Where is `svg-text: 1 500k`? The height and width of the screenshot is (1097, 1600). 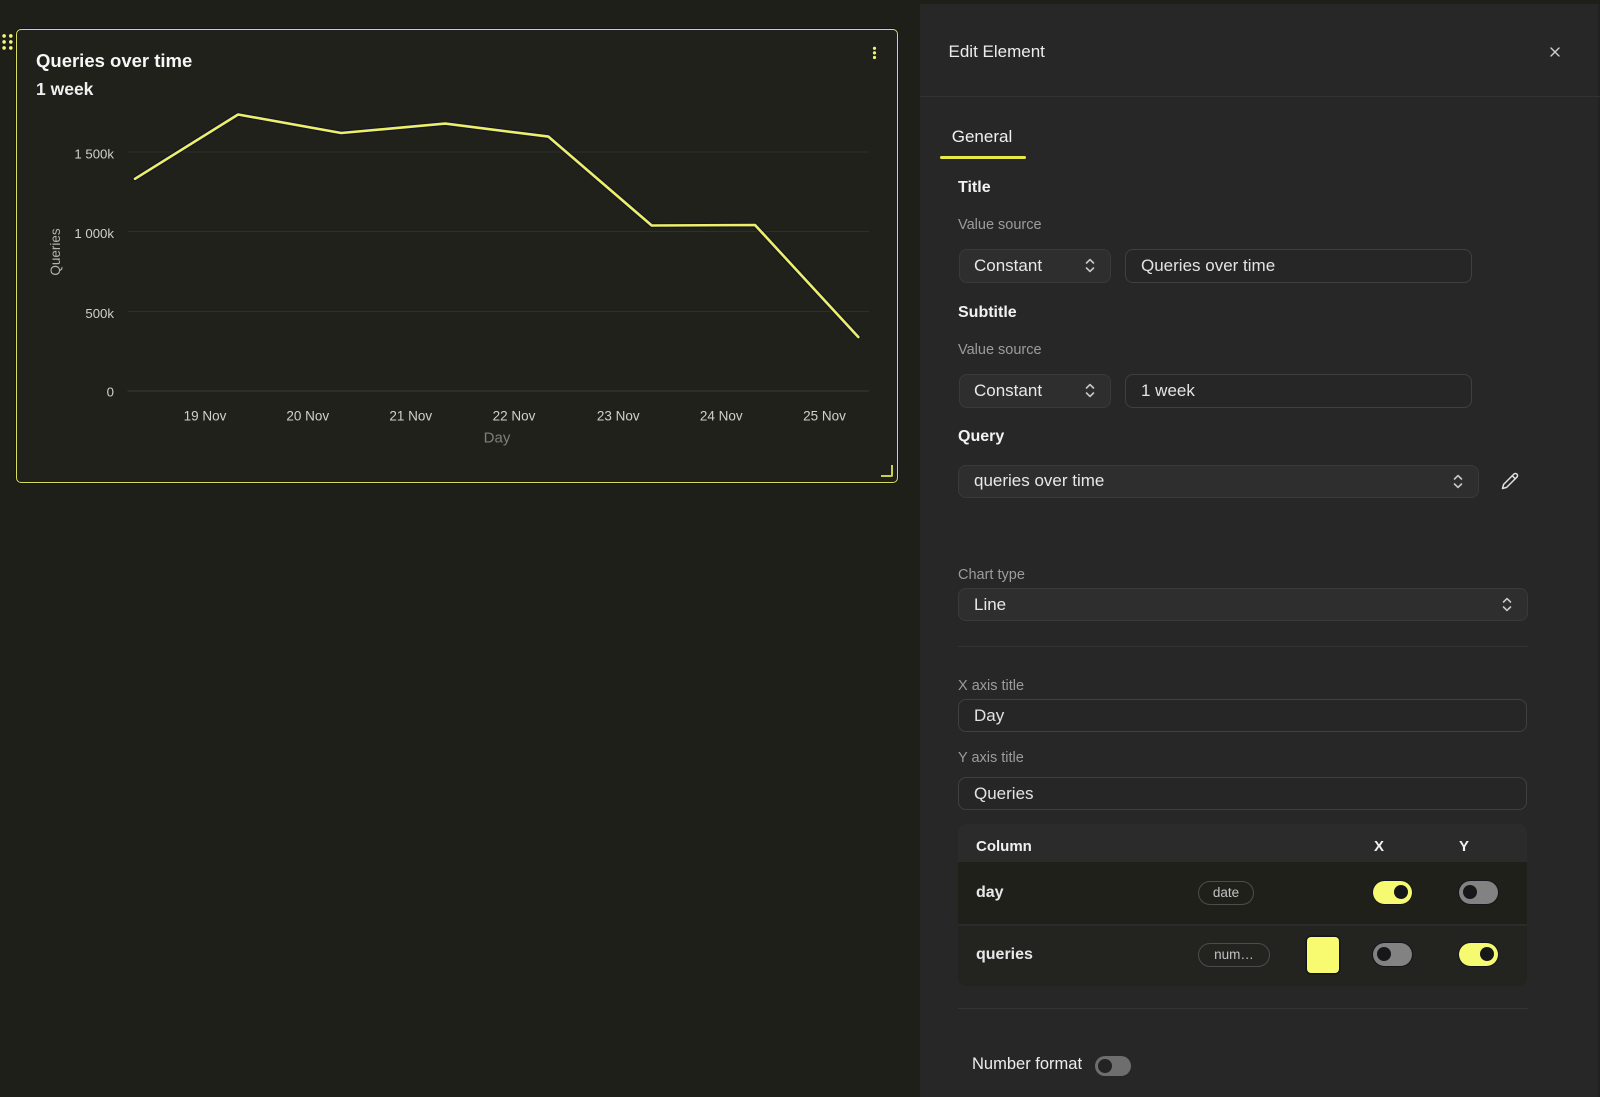 svg-text: 1 500k is located at coordinates (94, 154).